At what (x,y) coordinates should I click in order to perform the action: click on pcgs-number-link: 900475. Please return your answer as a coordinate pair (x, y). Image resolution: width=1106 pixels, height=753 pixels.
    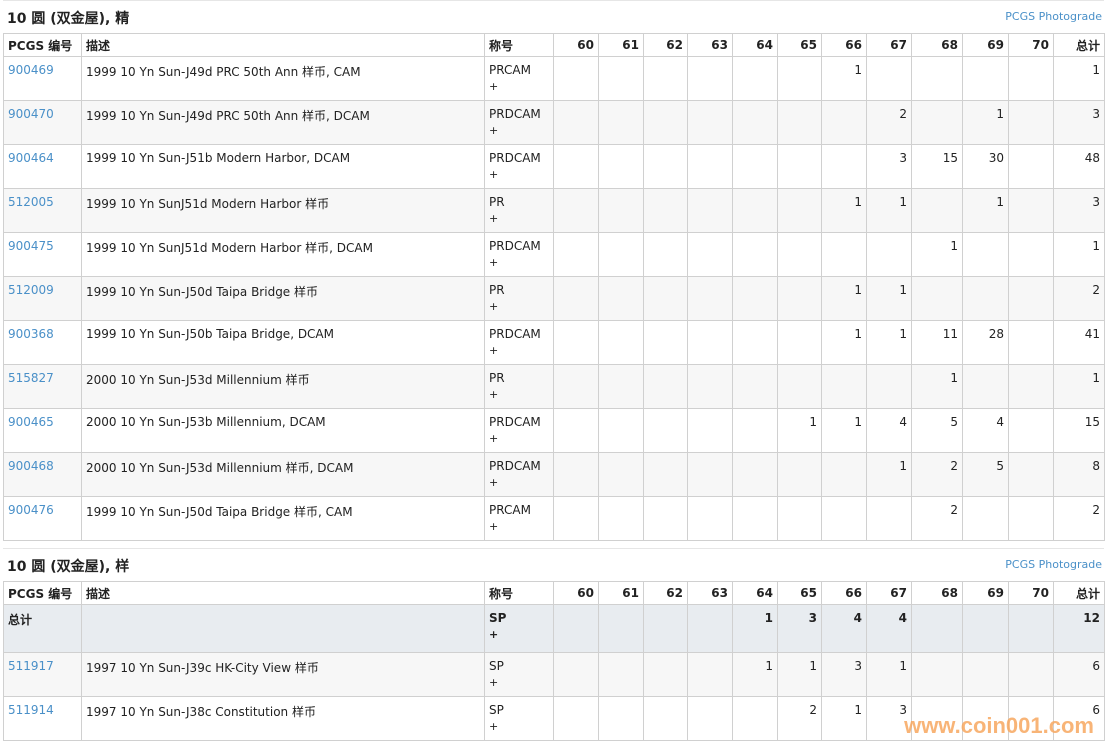
    Looking at the image, I should click on (31, 246).